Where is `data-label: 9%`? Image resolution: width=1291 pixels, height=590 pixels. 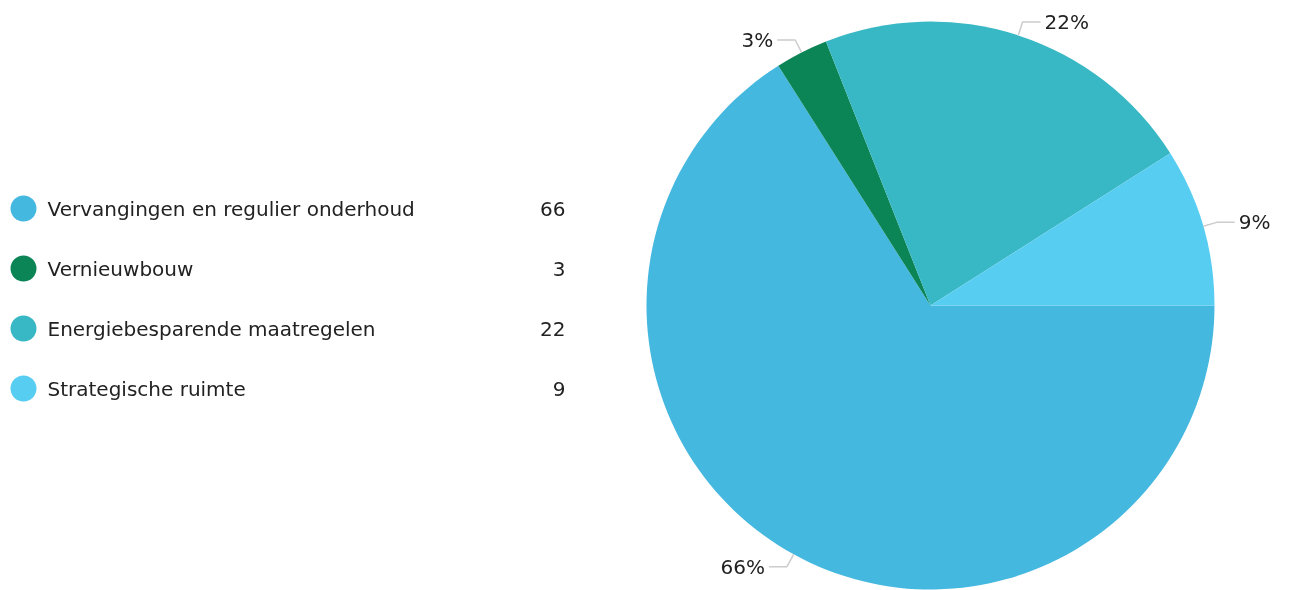
data-label: 9% is located at coordinates (1254, 222).